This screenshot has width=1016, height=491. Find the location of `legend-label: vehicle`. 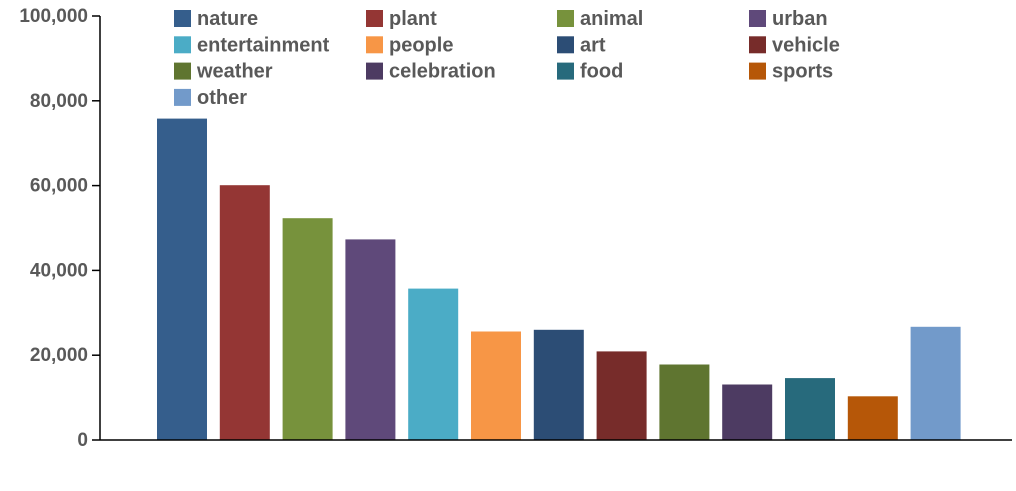

legend-label: vehicle is located at coordinates (806, 45).